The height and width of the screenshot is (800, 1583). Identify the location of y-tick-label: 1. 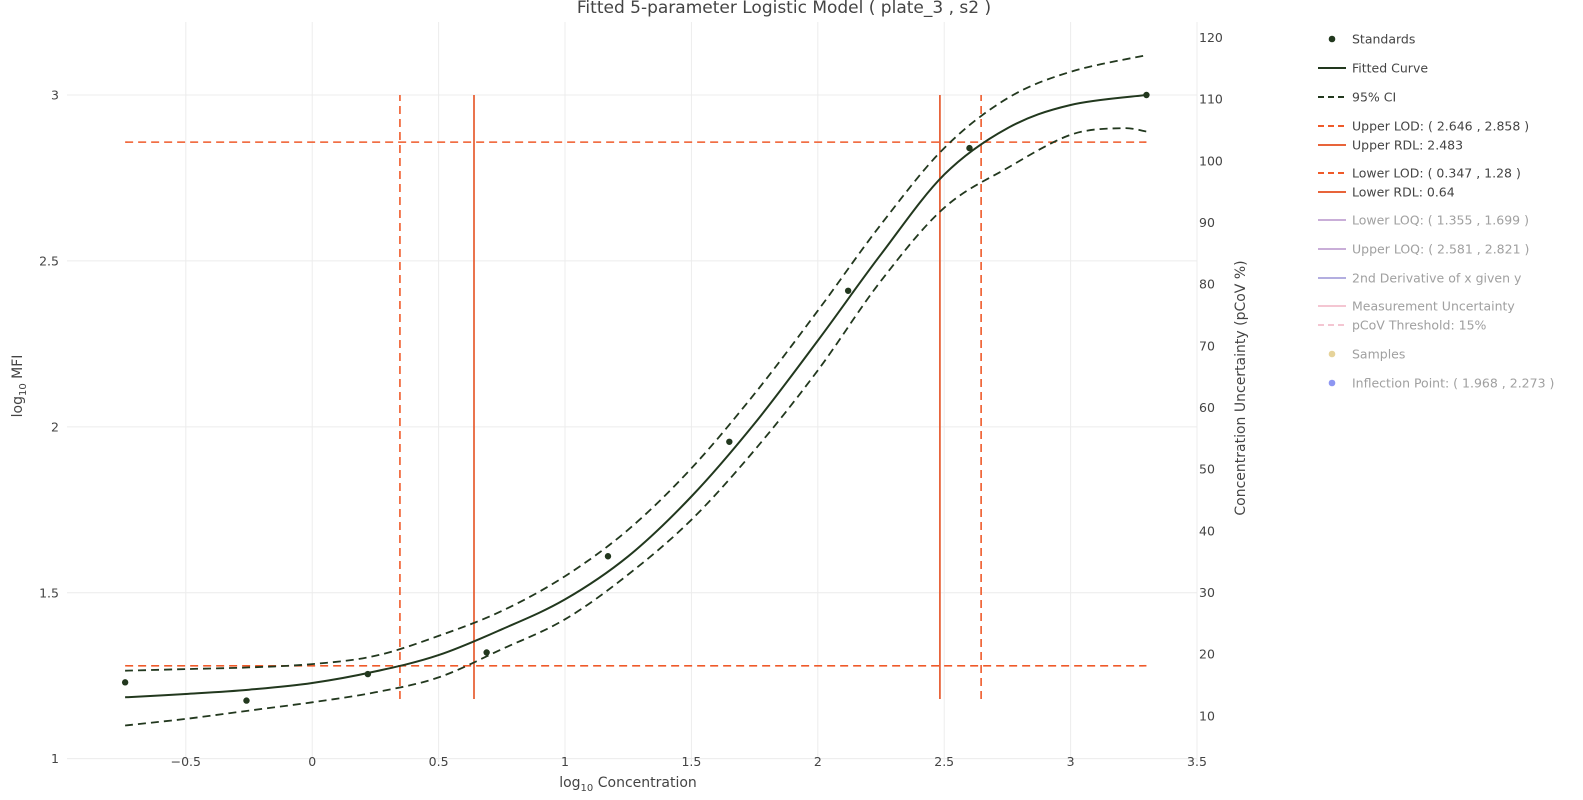
(55, 758).